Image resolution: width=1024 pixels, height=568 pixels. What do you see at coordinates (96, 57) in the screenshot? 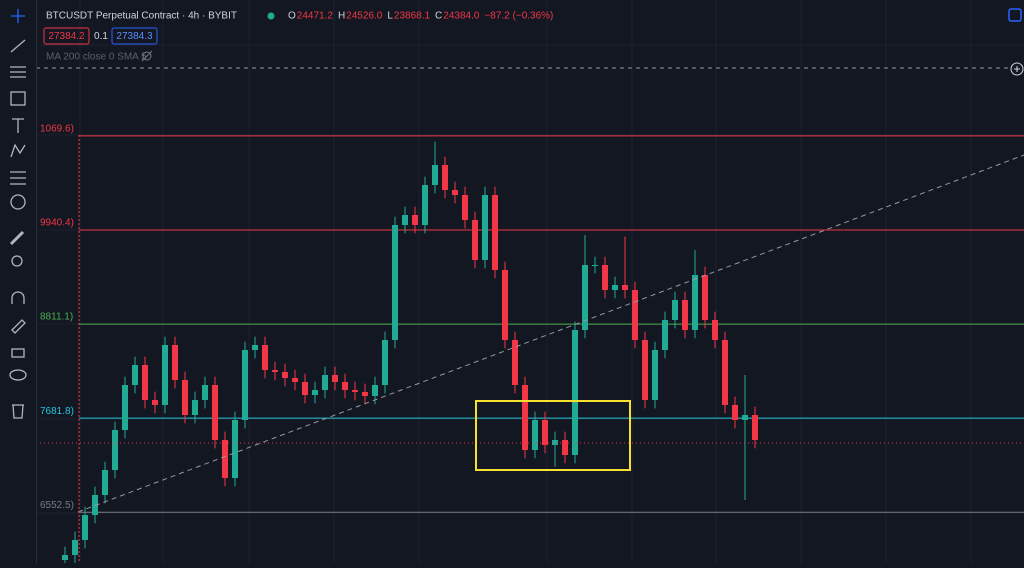
I see `indicator-legend: MA 200 close 0 SMA 5` at bounding box center [96, 57].